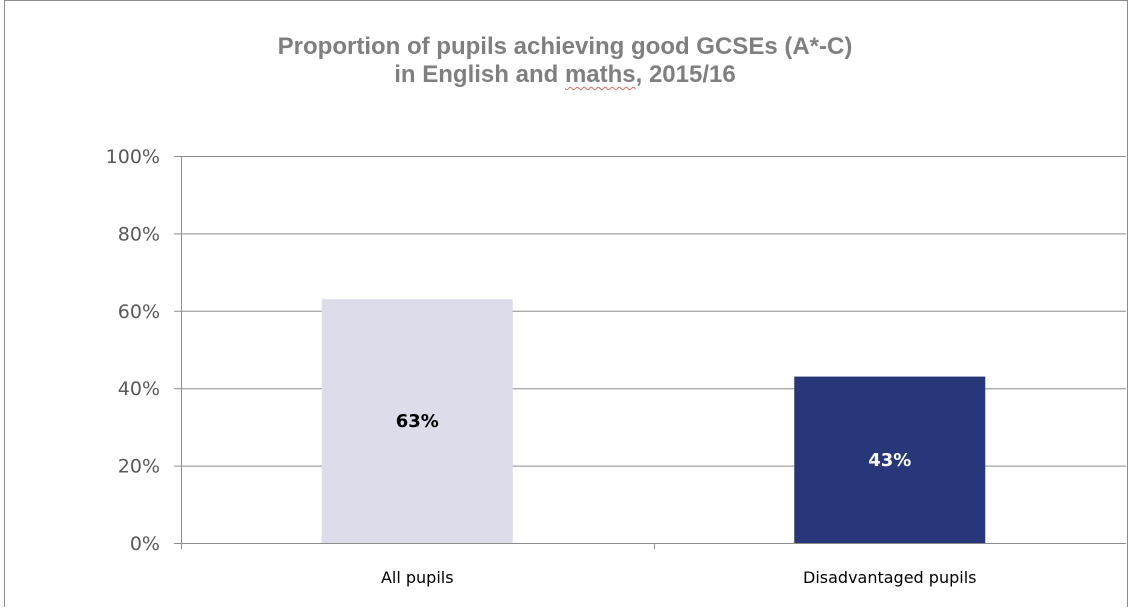 Image resolution: width=1130 pixels, height=609 pixels. Describe the element at coordinates (479, 74) in the screenshot. I see `chart-title-prefix: in English and` at that location.